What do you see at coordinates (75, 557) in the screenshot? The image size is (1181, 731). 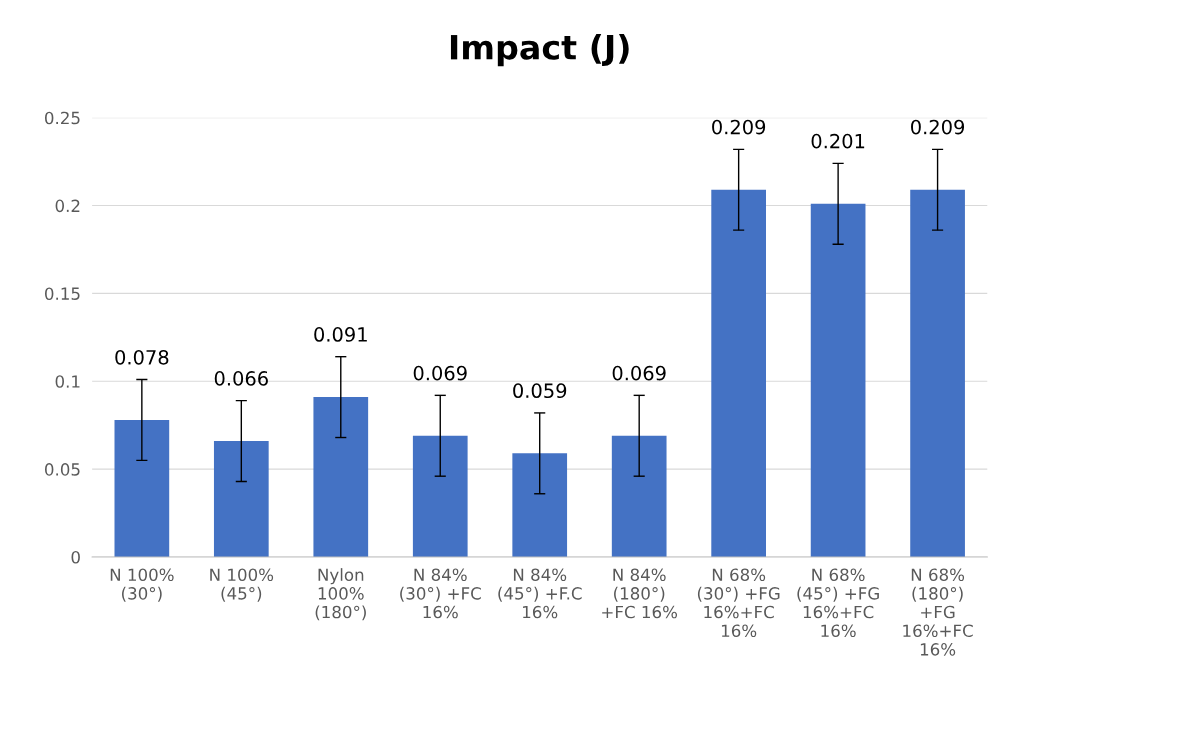 I see `y-tick-label: 0` at bounding box center [75, 557].